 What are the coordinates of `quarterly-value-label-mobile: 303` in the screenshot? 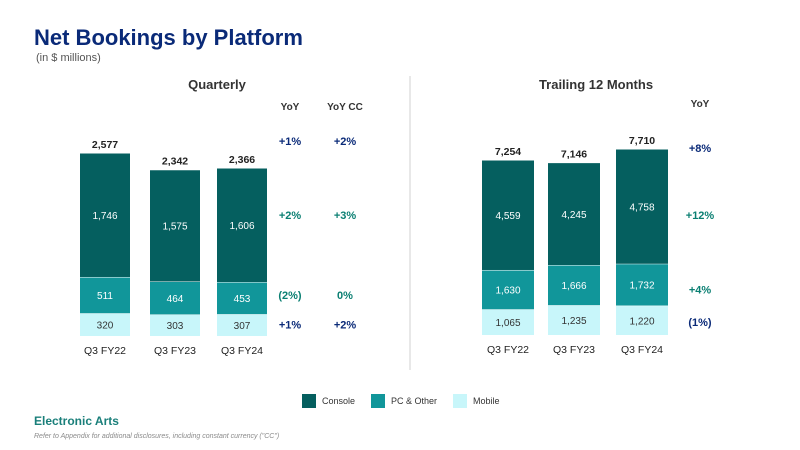 It's located at (175, 326).